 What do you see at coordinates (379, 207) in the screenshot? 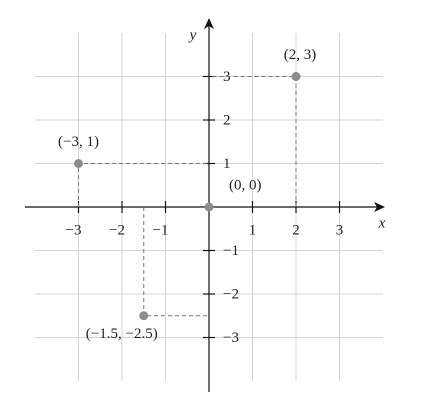
I see `x-arrow` at bounding box center [379, 207].